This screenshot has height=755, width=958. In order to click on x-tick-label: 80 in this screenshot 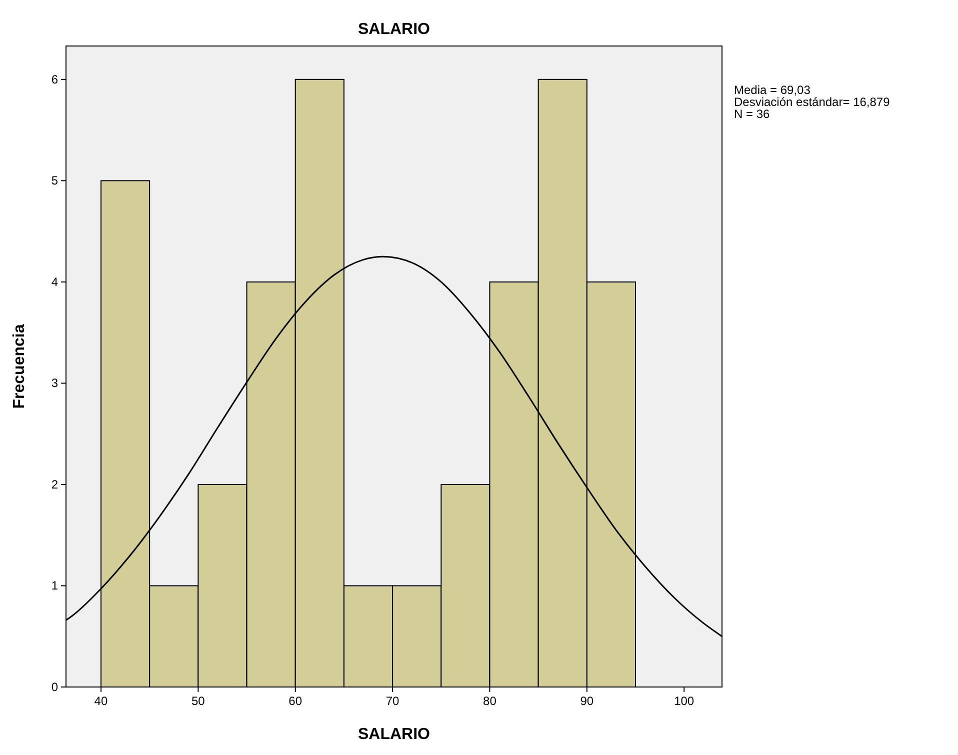, I will do `click(490, 701)`.